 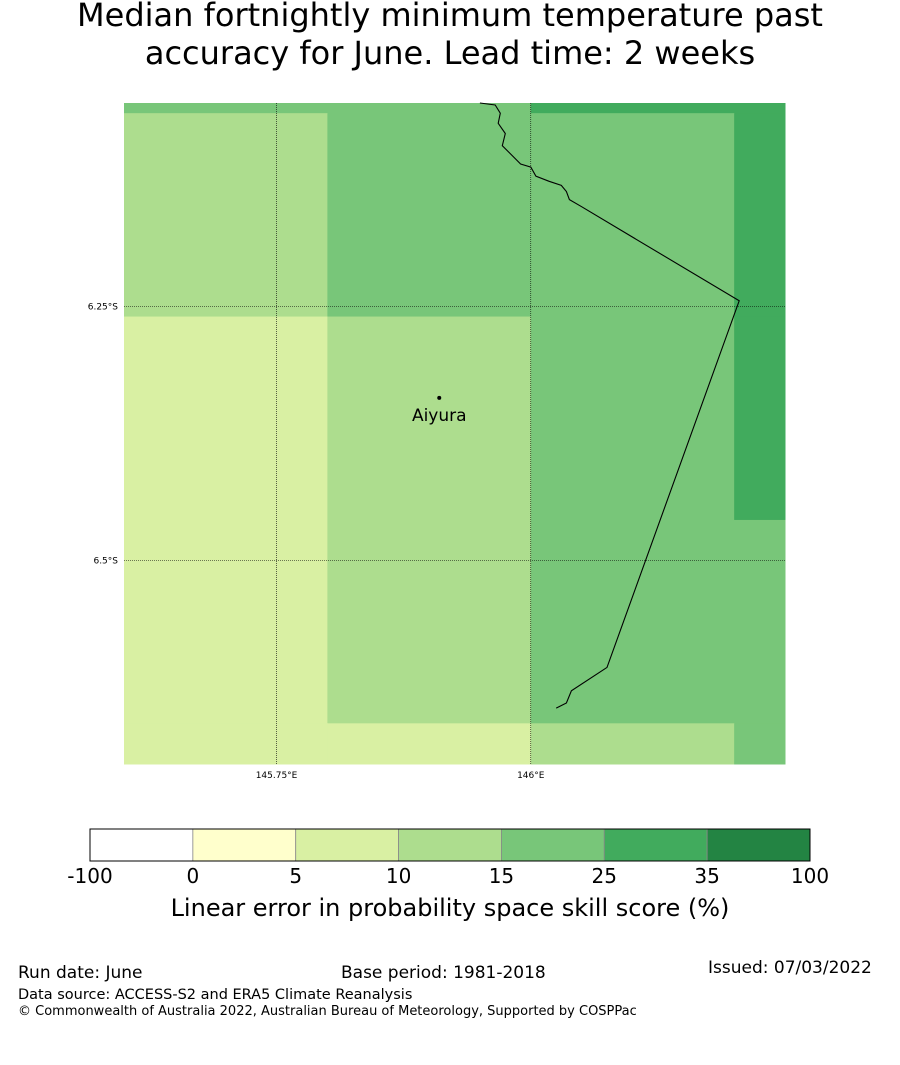 What do you see at coordinates (89, 876) in the screenshot?
I see `colorbar-tick-label: -100` at bounding box center [89, 876].